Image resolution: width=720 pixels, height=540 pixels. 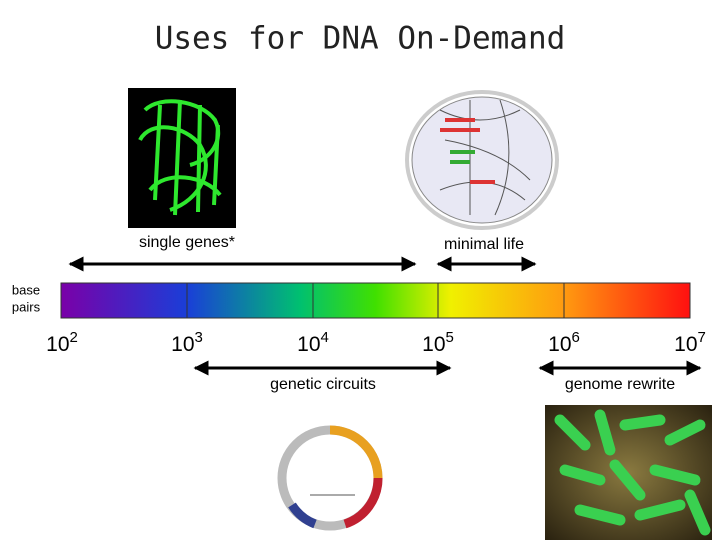 What do you see at coordinates (74, 337) in the screenshot?
I see `scale-exponent: 2` at bounding box center [74, 337].